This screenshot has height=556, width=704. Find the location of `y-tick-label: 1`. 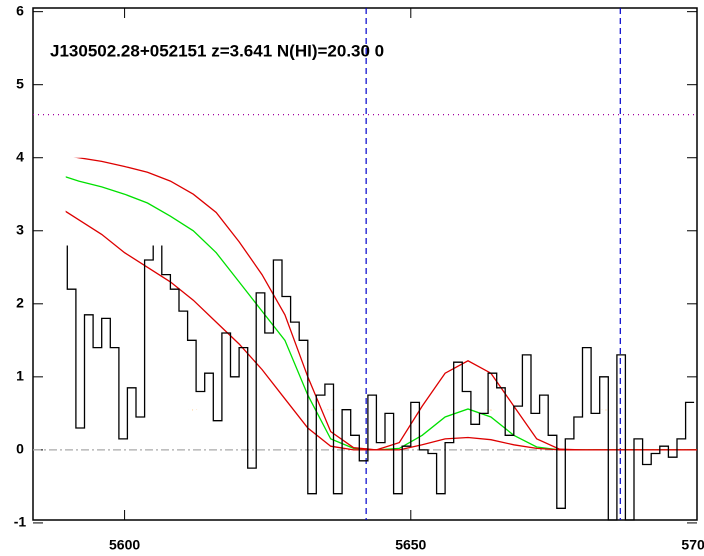

y-tick-label: 1 is located at coordinates (20, 376).